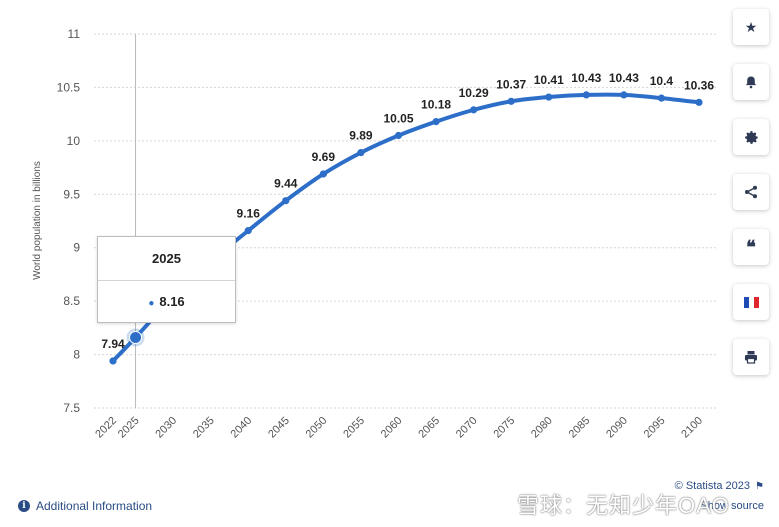  I want to click on data-label: 10.36, so click(699, 85).